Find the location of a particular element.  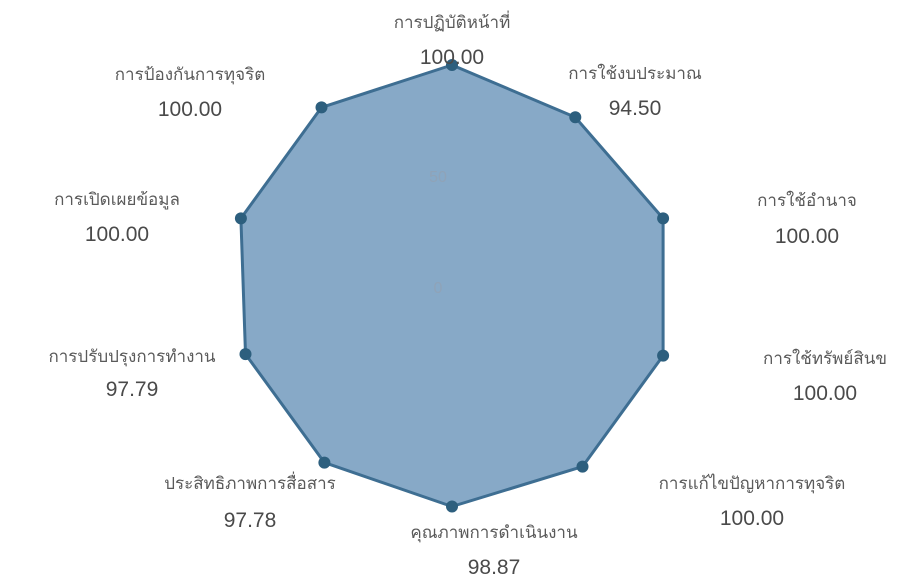

value-label: 98.87 is located at coordinates (494, 565).